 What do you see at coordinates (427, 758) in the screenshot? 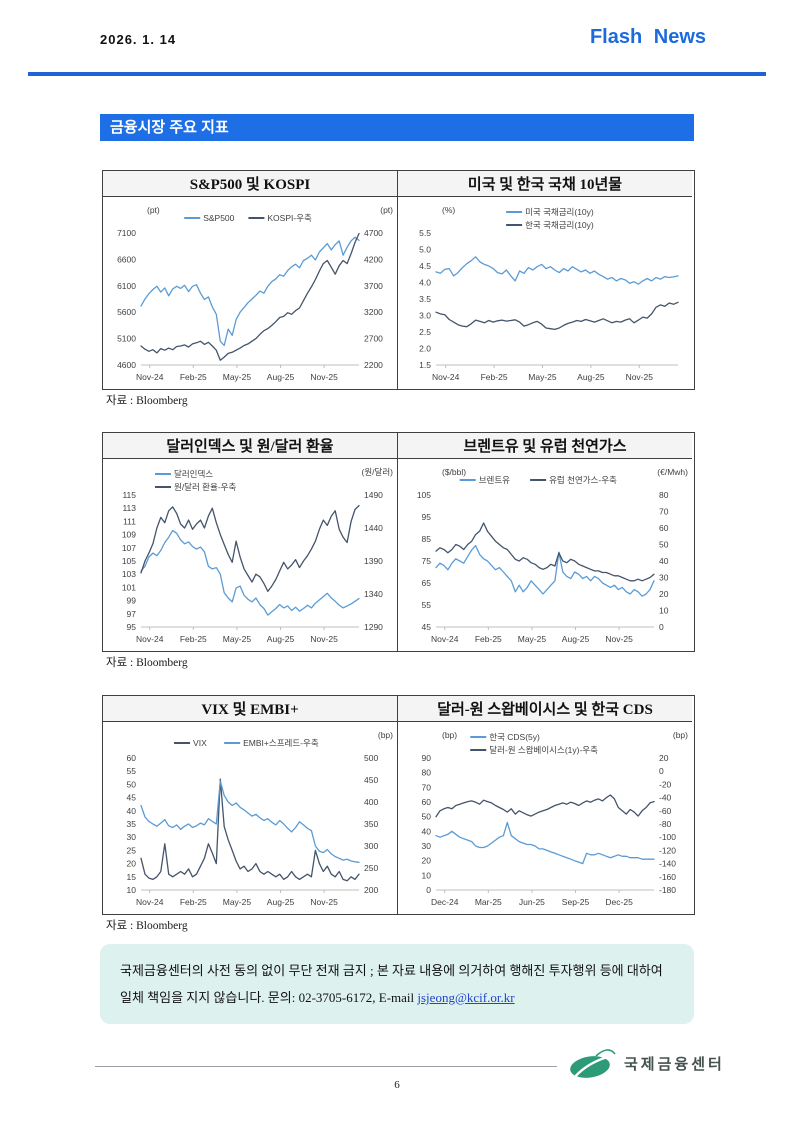
I see `svg-text: 90` at bounding box center [427, 758].